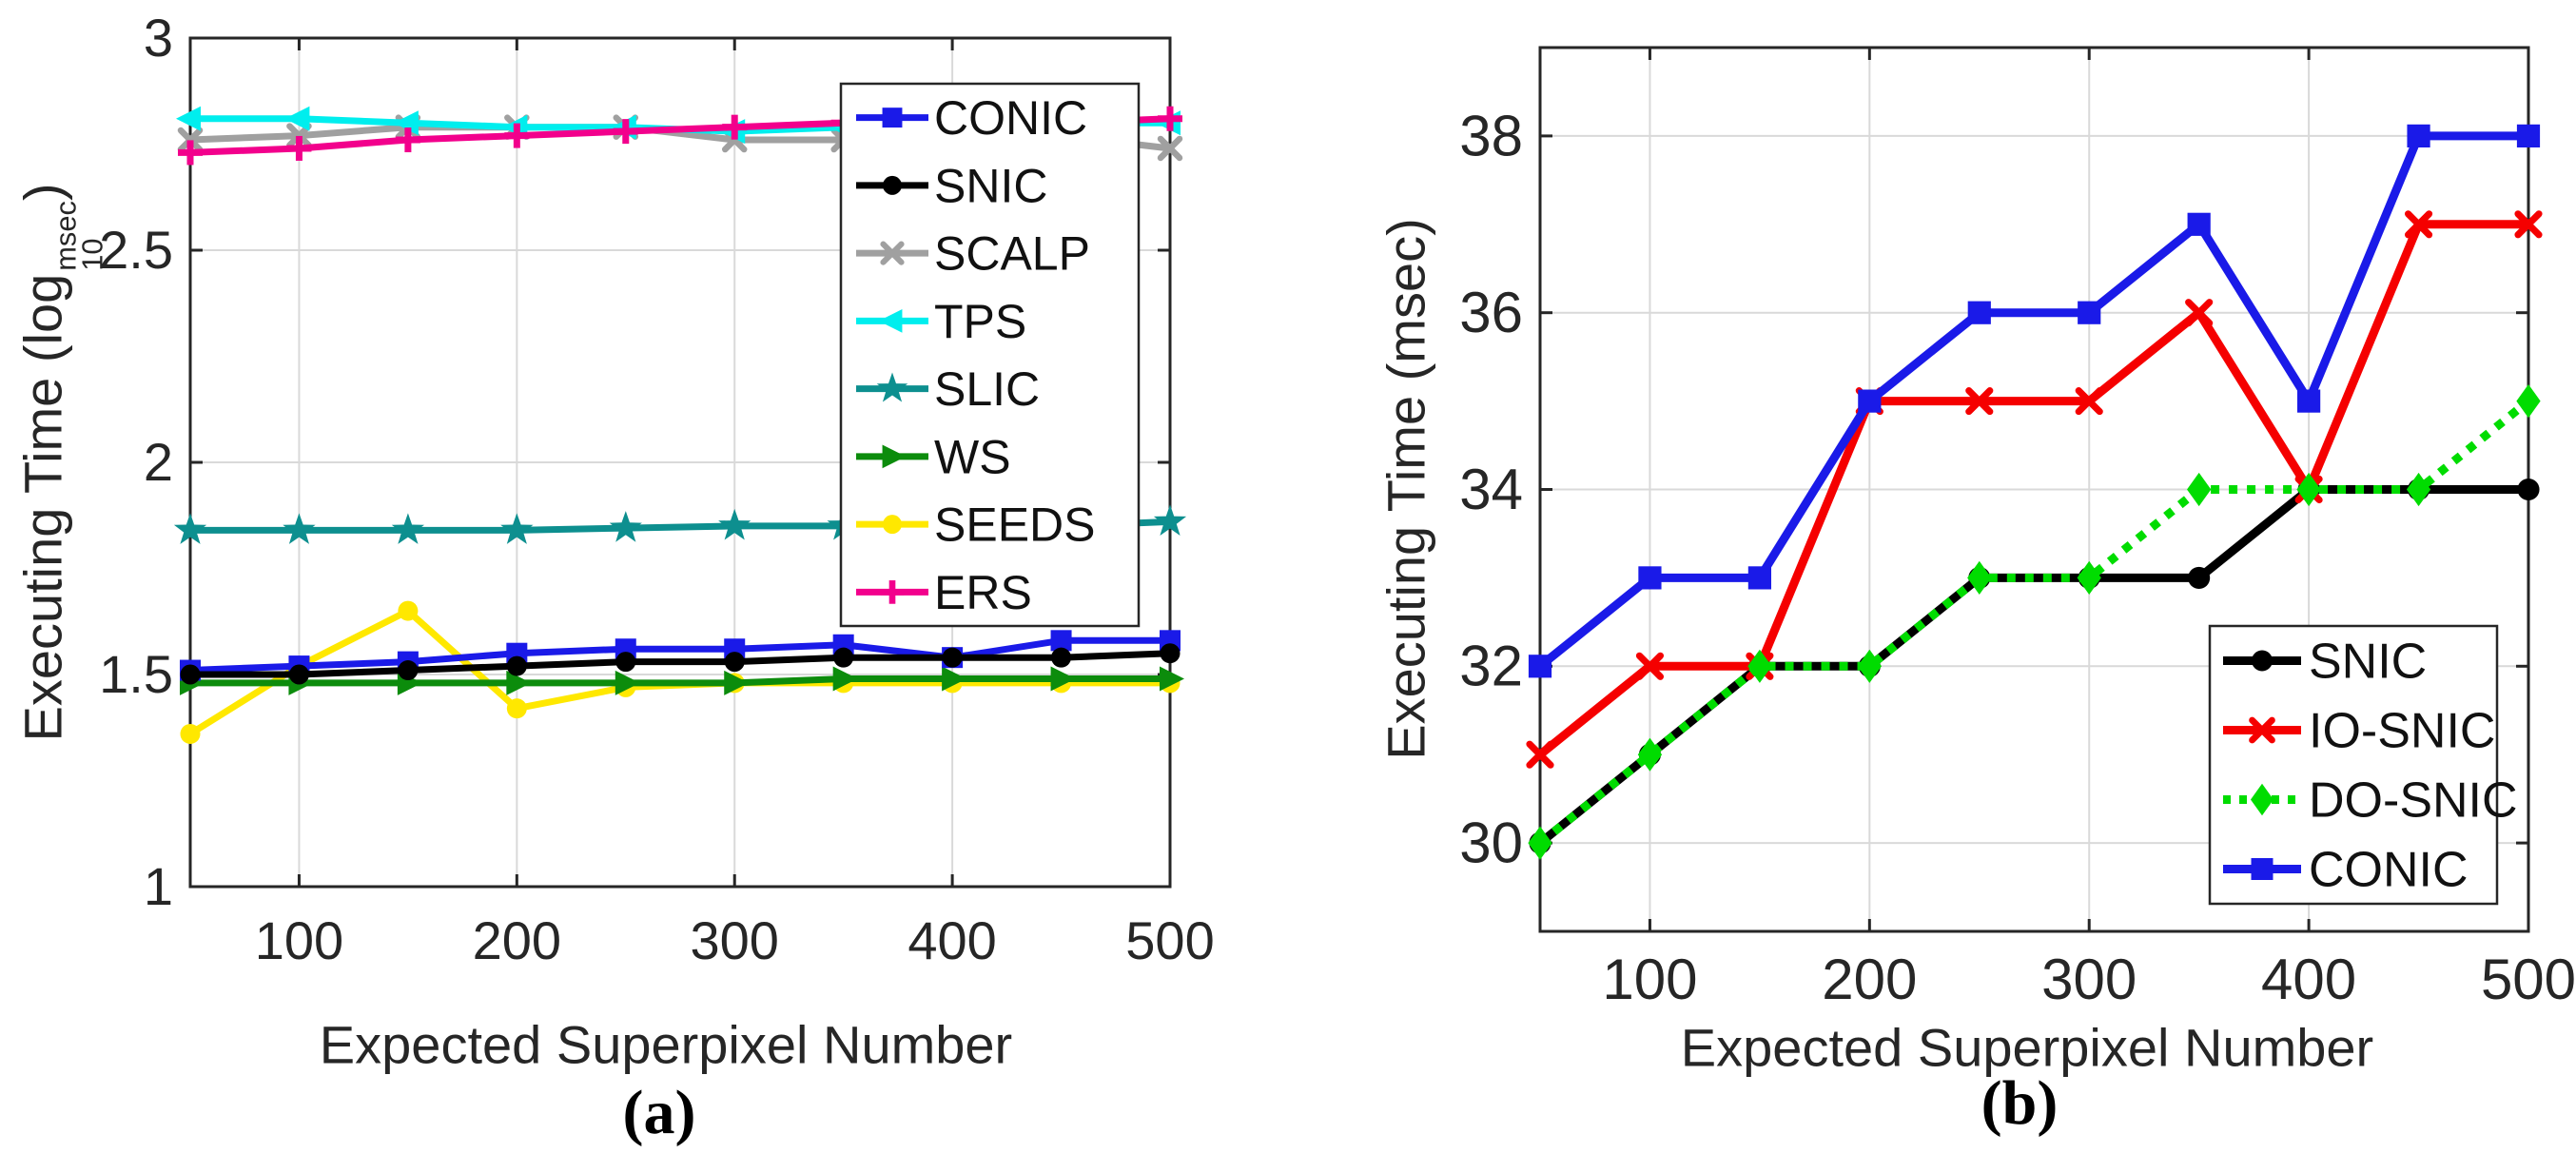 The width and height of the screenshot is (2576, 1173). I want to click on legend-label: WS, so click(973, 456).